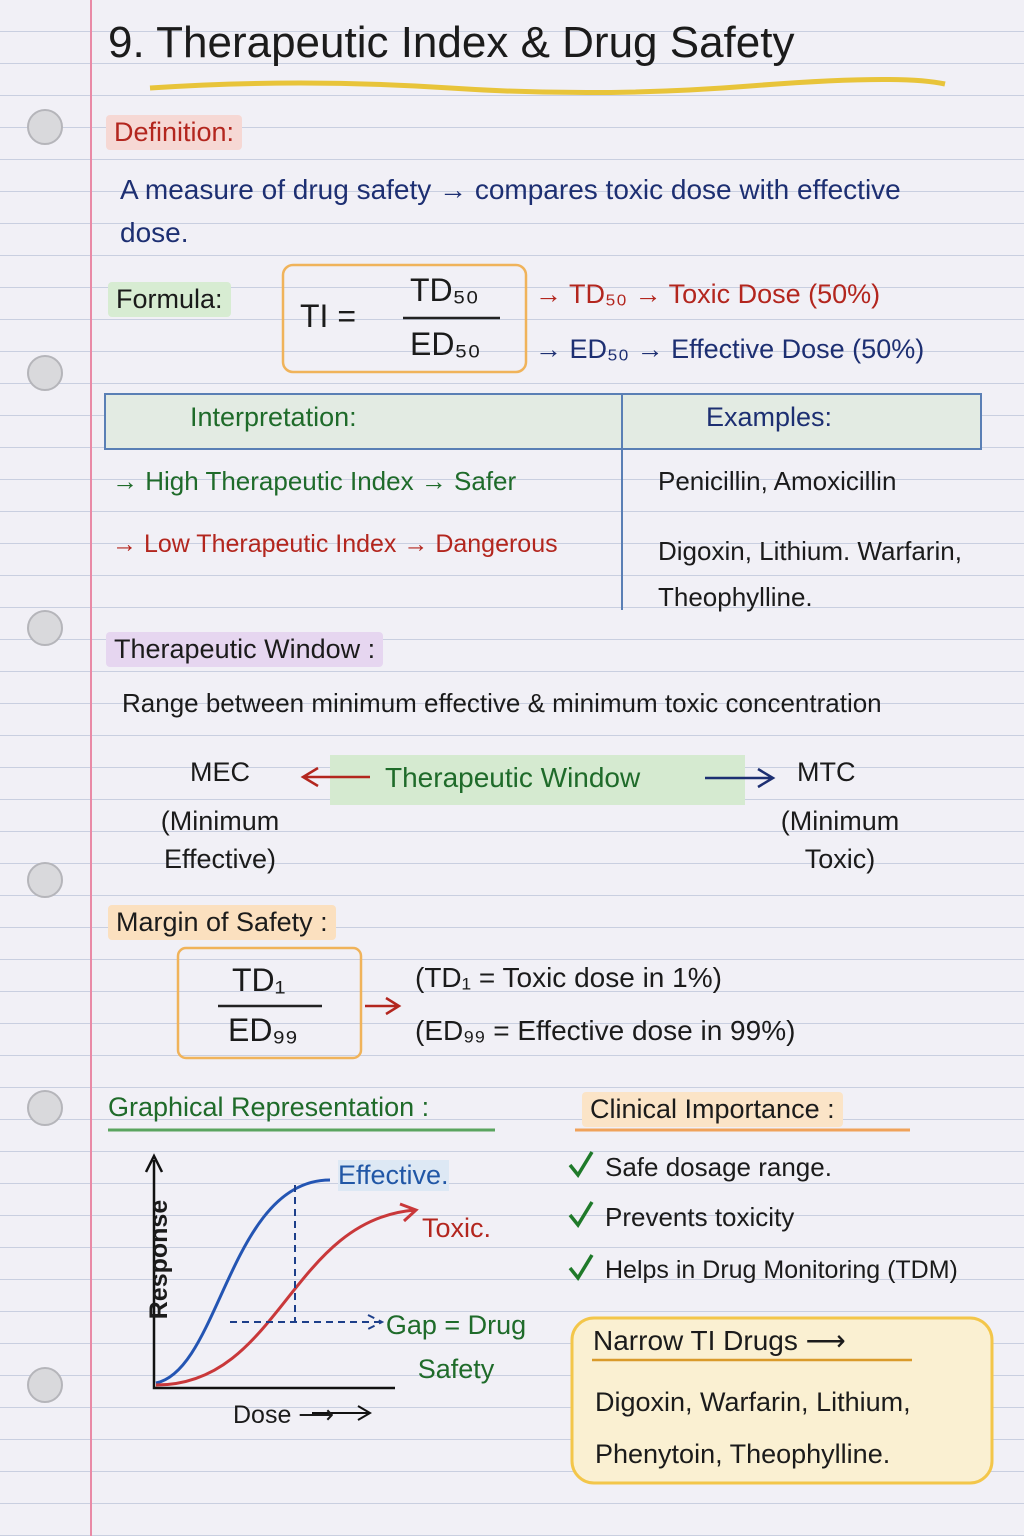  What do you see at coordinates (826, 772) in the screenshot?
I see `mtc-label: MTC` at bounding box center [826, 772].